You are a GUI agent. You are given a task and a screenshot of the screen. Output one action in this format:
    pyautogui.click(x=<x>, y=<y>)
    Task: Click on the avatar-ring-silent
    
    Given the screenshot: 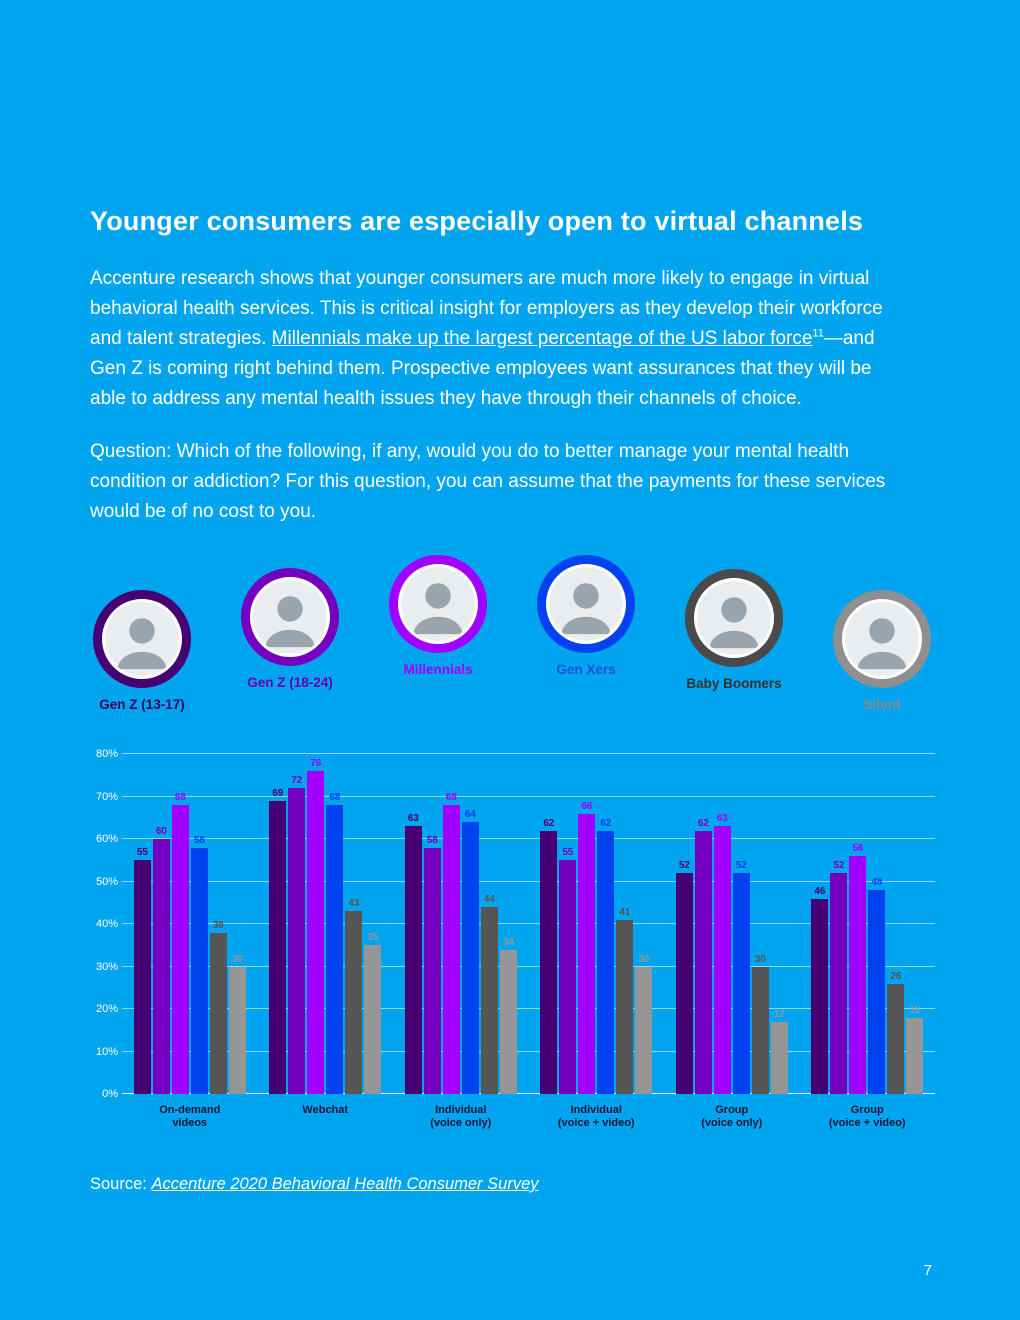 What is the action you would take?
    pyautogui.click(x=882, y=639)
    